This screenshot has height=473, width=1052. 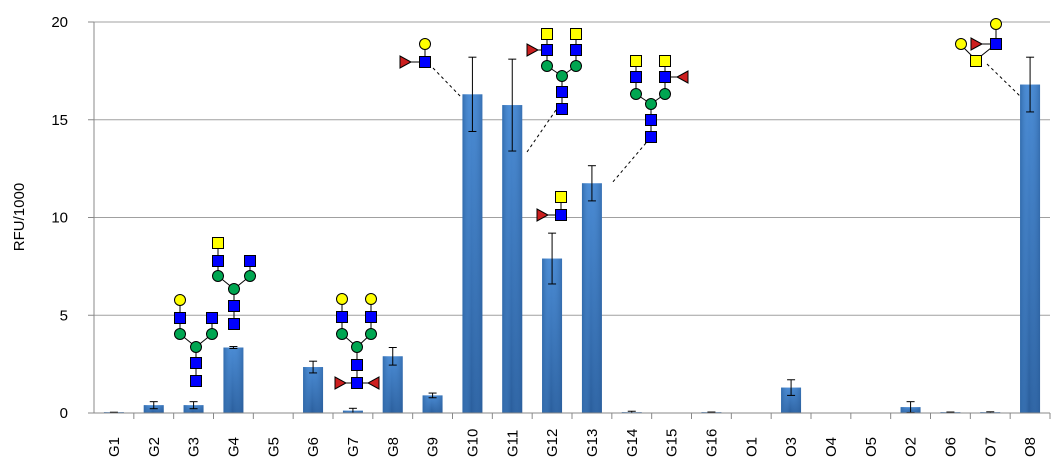 I want to click on x-tick-label: G5, so click(x=273, y=447).